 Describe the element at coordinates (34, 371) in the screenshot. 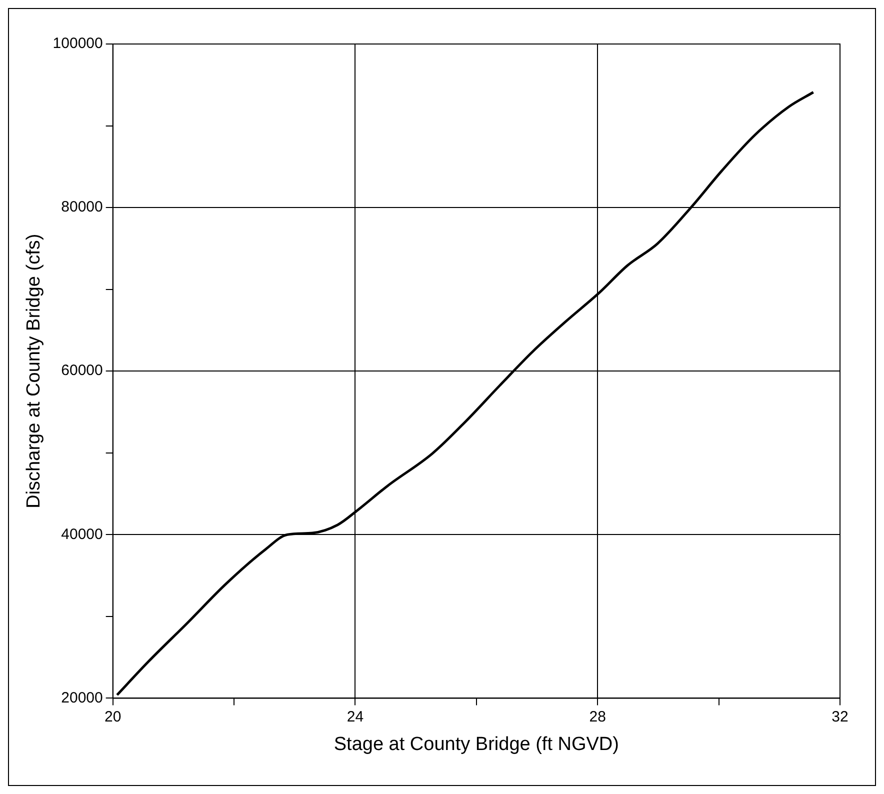

I see `y-axis-title: Discharge at County Bridge (cfs)` at that location.